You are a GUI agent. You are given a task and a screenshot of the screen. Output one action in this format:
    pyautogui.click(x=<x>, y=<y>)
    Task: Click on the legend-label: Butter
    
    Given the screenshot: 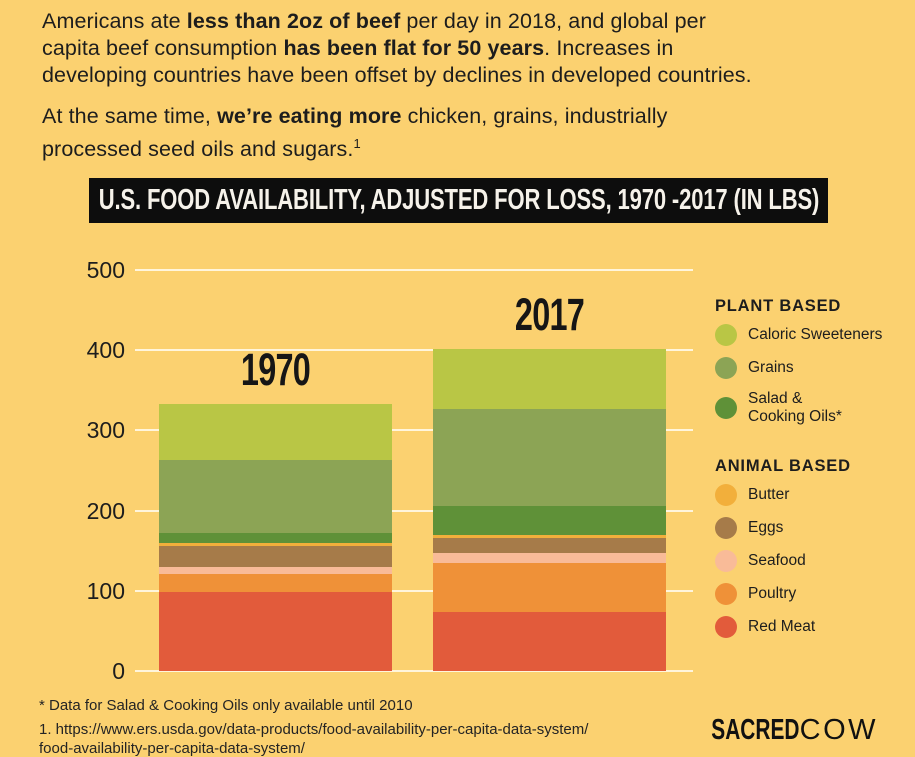 What is the action you would take?
    pyautogui.click(x=769, y=494)
    